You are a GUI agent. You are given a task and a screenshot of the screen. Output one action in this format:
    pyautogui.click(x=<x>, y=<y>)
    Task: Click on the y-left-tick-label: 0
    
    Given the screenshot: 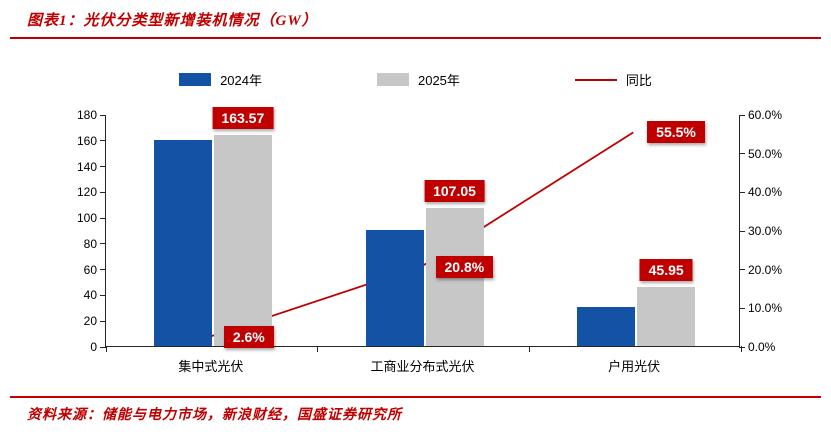 What is the action you would take?
    pyautogui.click(x=93, y=347)
    